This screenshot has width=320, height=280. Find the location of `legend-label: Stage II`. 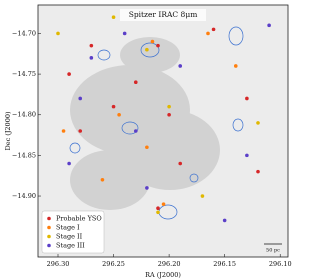

legend-label: Stage II is located at coordinates (69, 237).